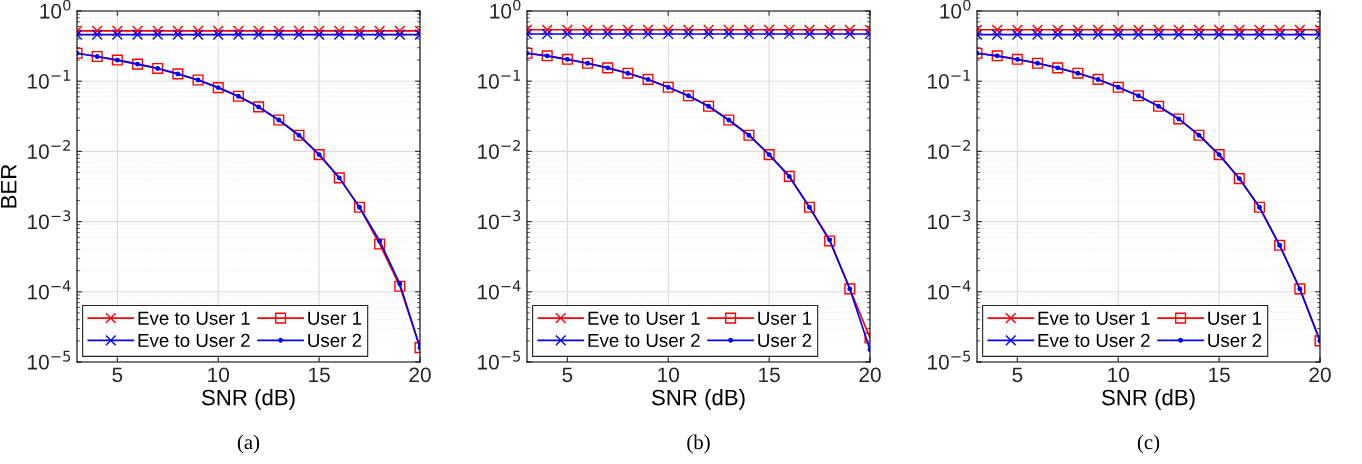 The width and height of the screenshot is (1362, 464). I want to click on y-axis-title: BER, so click(9, 186).